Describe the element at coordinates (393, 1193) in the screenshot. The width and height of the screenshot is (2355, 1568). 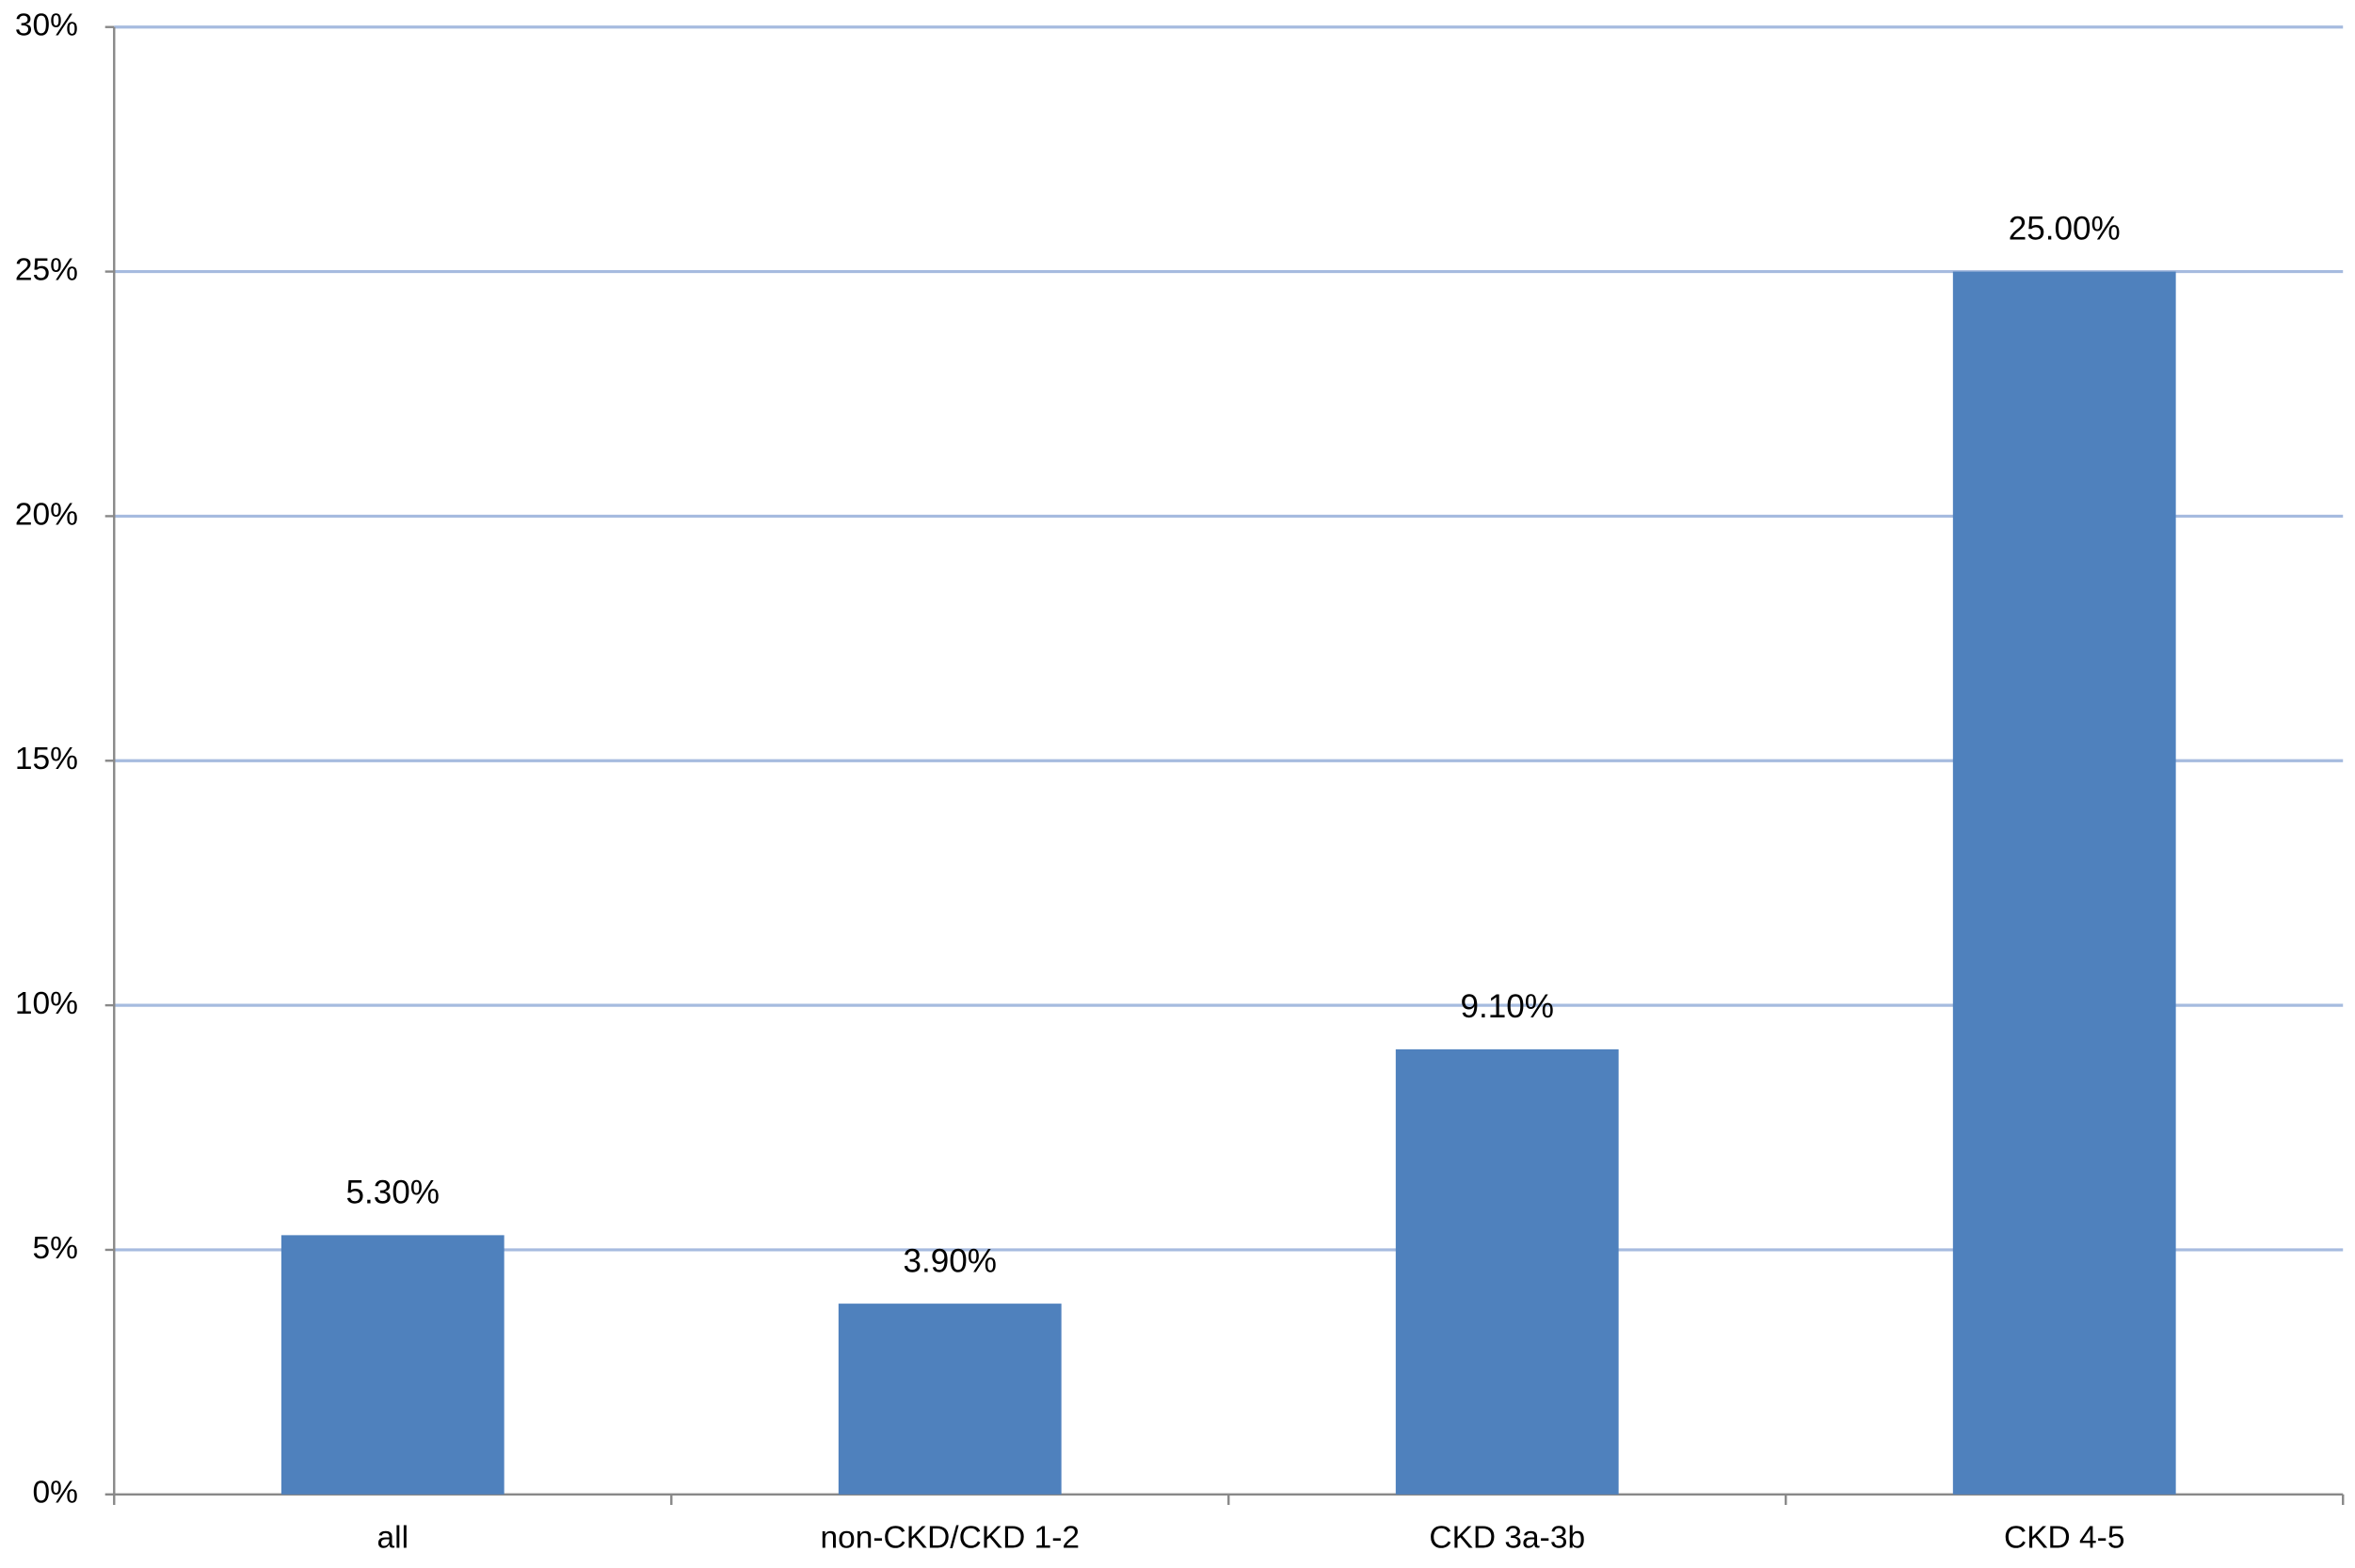
I see `value-label: 5.30%` at that location.